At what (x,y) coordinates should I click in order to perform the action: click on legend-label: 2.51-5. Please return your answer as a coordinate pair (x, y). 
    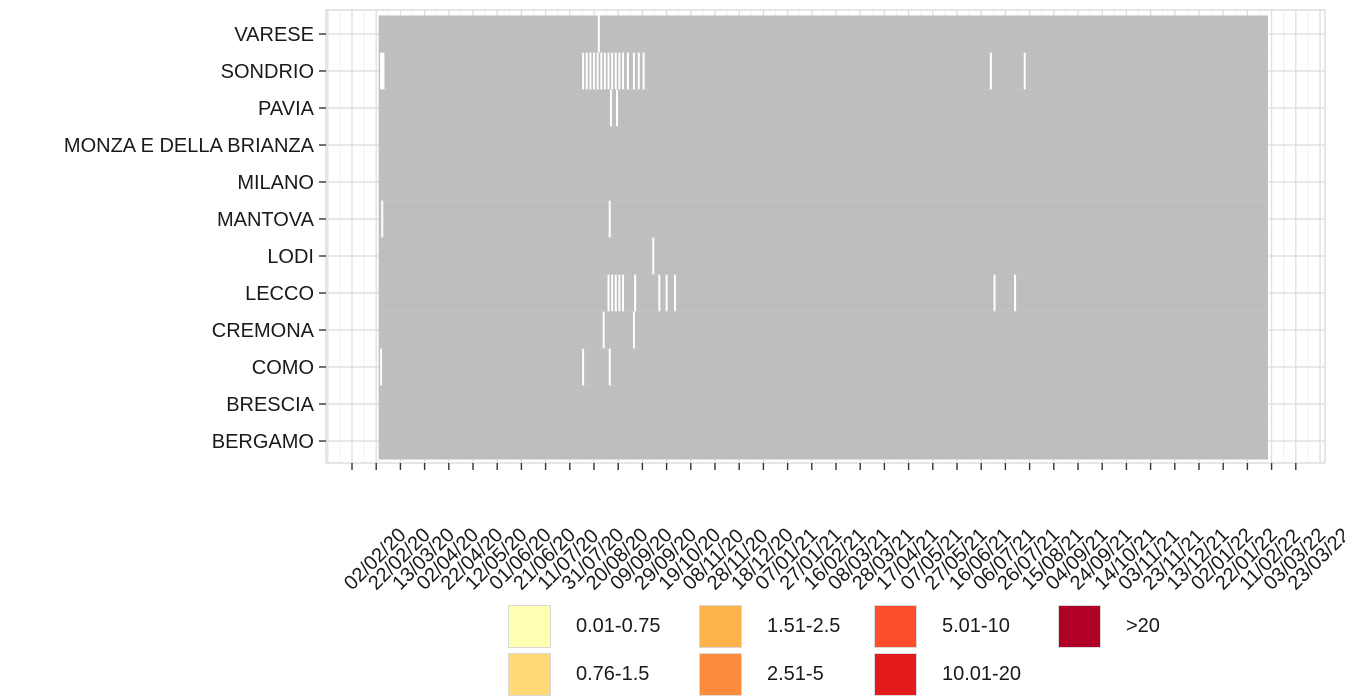
    Looking at the image, I should click on (795, 673).